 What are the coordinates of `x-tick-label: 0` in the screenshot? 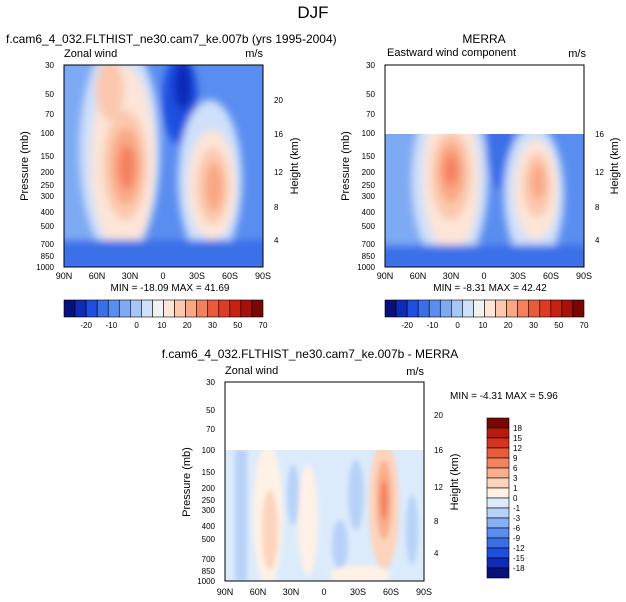 It's located at (323, 592).